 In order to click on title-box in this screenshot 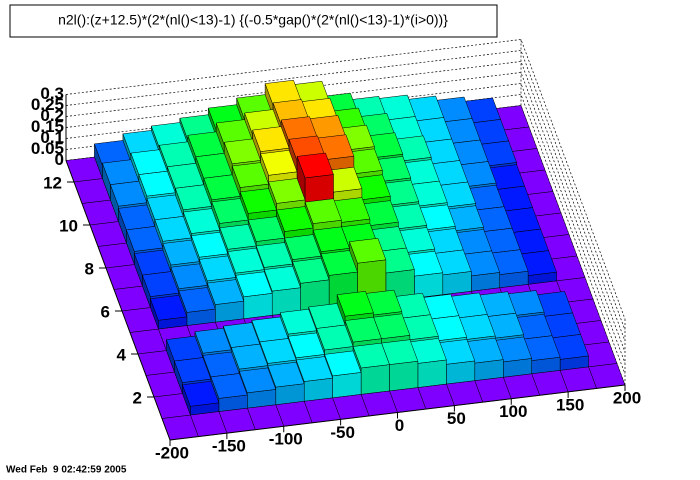, I will do `click(253, 21)`.